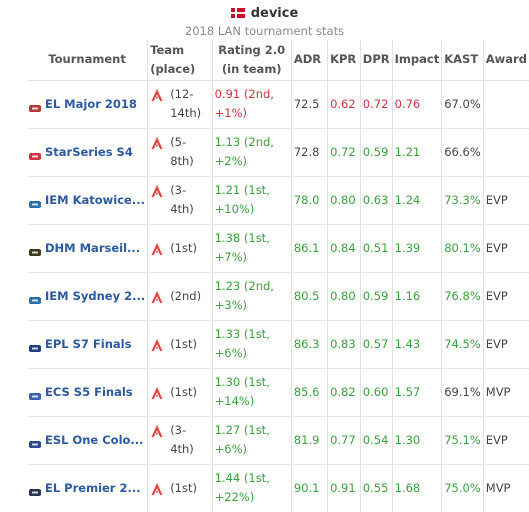 The height and width of the screenshot is (512, 529). Describe the element at coordinates (186, 103) in the screenshot. I see `team-place: (12-14th)` at that location.